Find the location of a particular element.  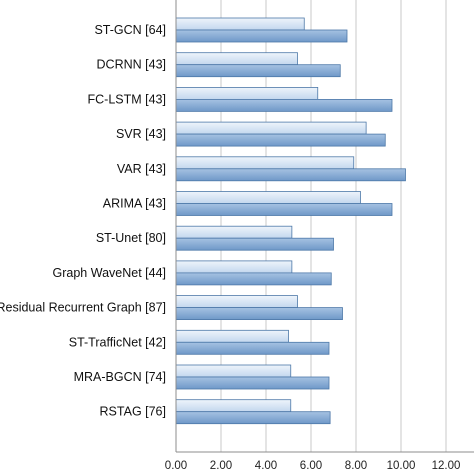

category-label: ST-GCN [64] is located at coordinates (130, 30).